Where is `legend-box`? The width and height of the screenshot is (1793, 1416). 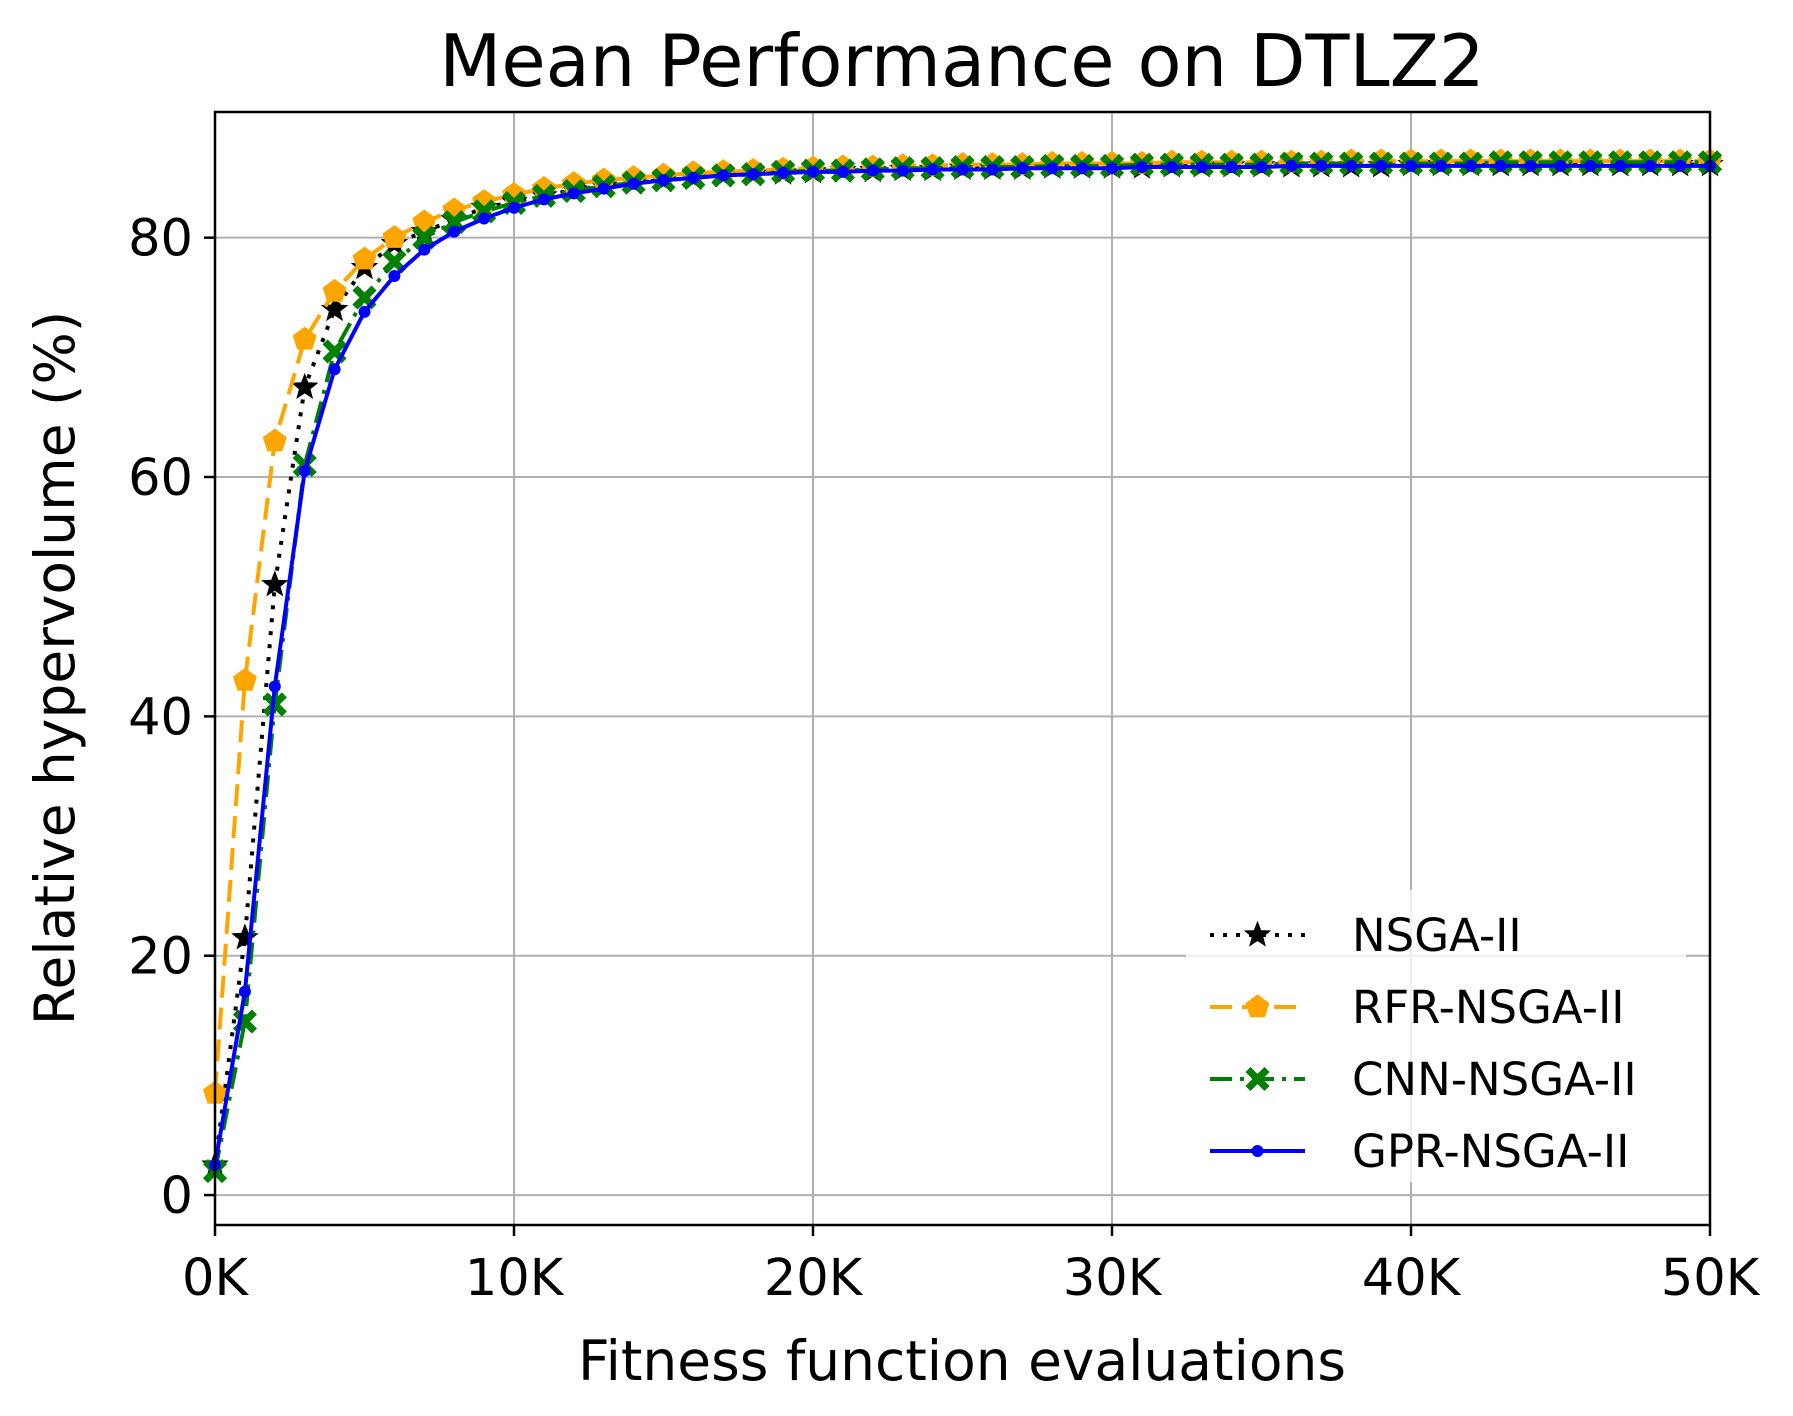
legend-box is located at coordinates (1436, 1036).